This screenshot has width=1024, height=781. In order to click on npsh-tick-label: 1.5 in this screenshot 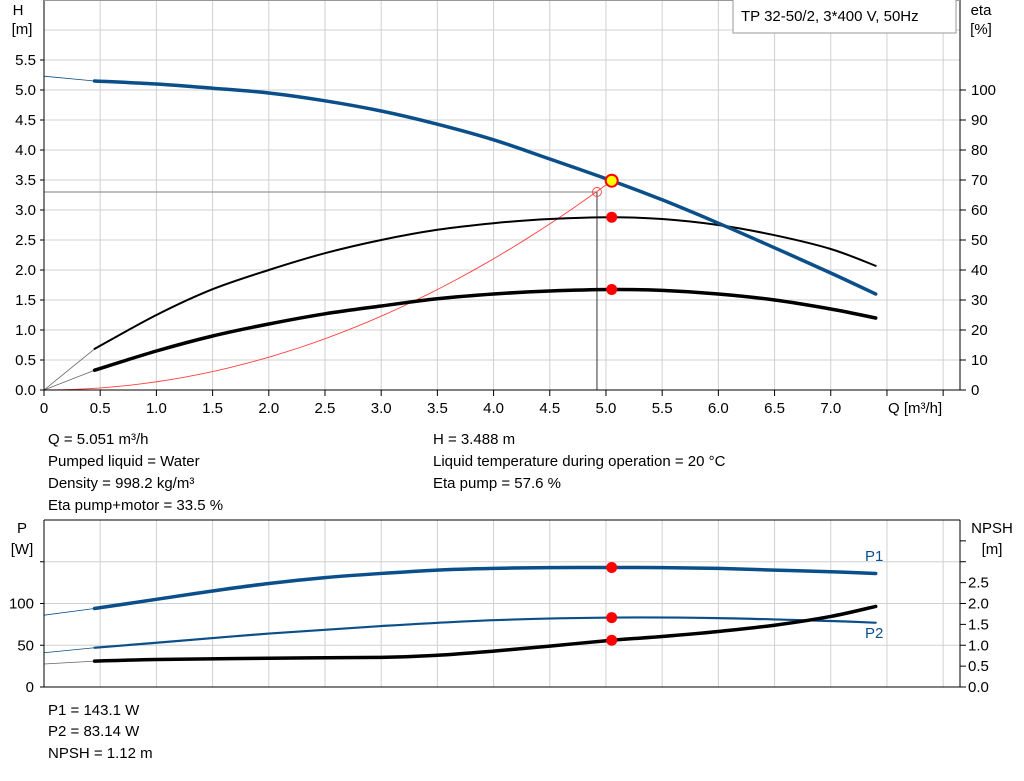, I will do `click(978, 624)`.